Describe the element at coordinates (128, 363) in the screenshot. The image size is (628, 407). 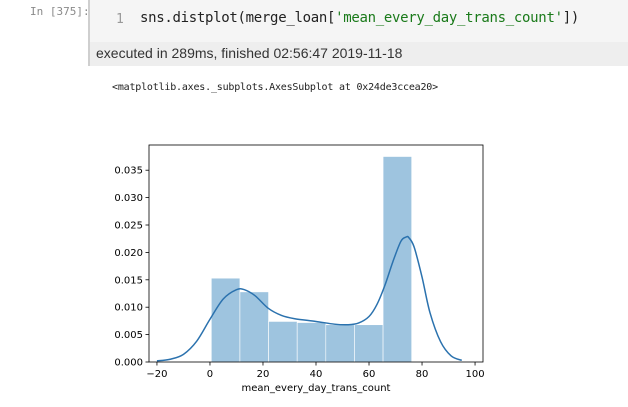
I see `y-tick-label-0: 0.000` at that location.